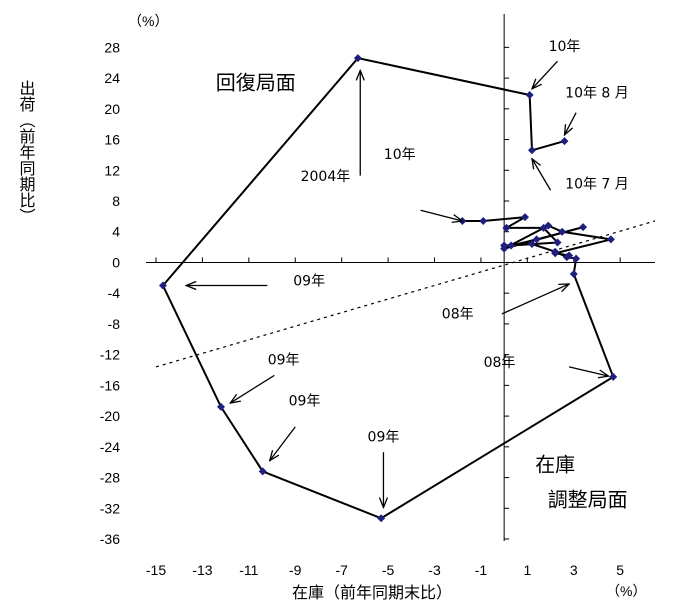  I want to click on quadrant-label-inv2: 調整局面, so click(588, 500).